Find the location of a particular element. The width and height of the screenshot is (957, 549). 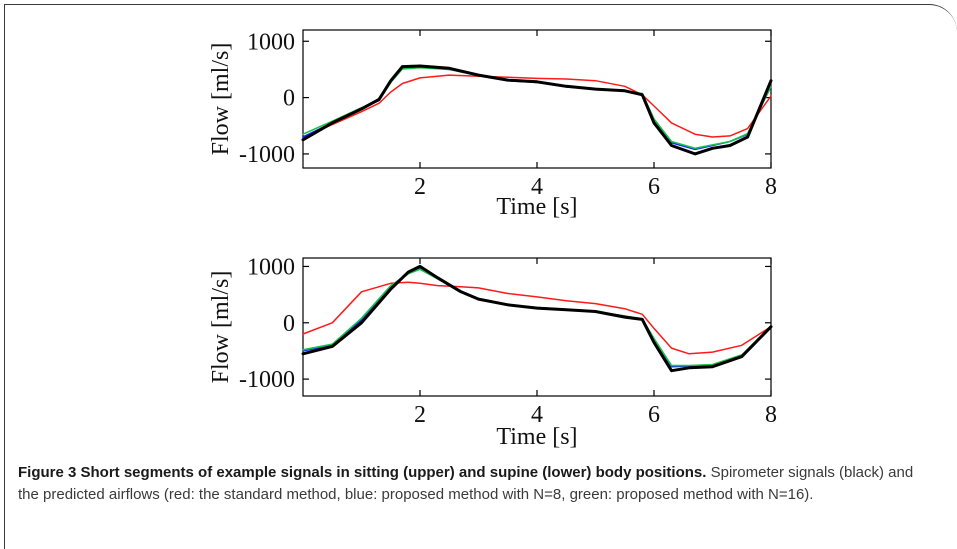

x-axis-label-lower: Time [s] is located at coordinates (536, 437).